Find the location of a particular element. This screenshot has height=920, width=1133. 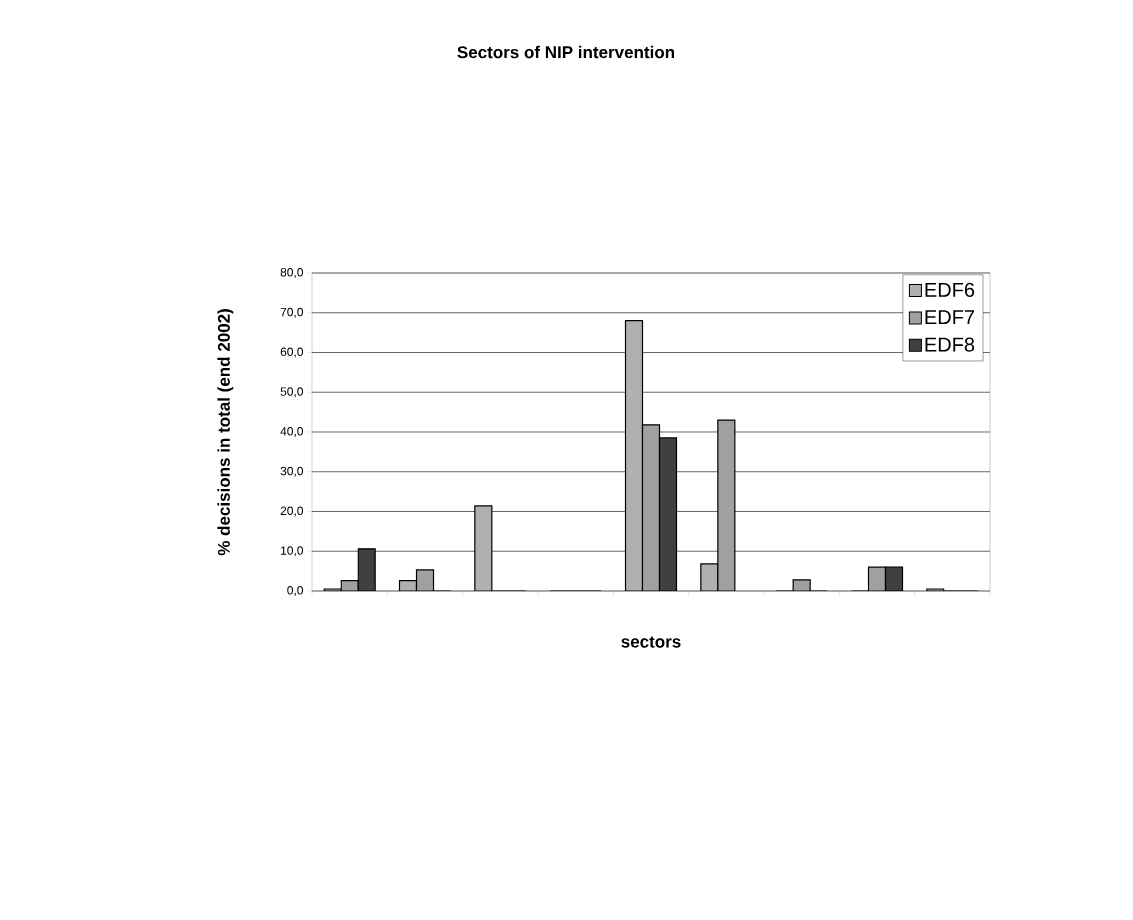

y-tick-label: 10,0 is located at coordinates (292, 551).